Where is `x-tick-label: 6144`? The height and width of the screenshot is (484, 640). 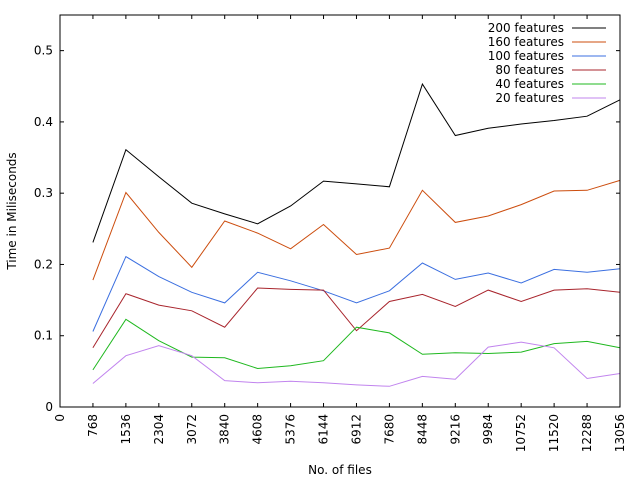 x-tick-label: 6144 is located at coordinates (324, 429).